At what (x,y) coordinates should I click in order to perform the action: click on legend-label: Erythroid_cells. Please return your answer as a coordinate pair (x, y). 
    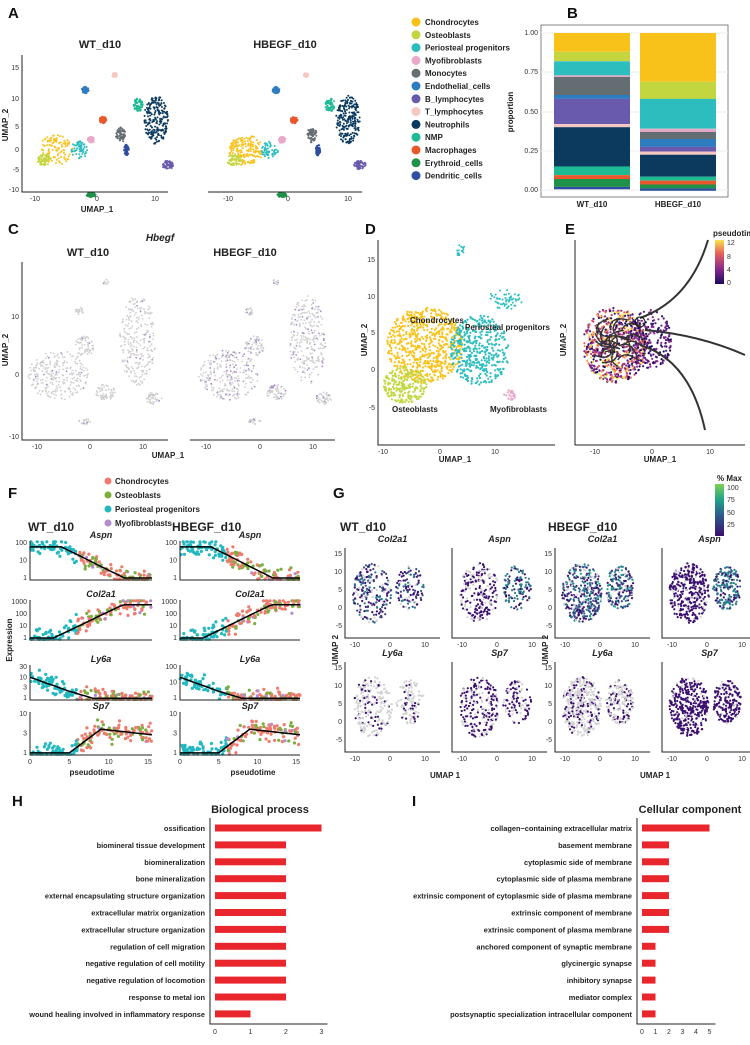
    Looking at the image, I should click on (454, 163).